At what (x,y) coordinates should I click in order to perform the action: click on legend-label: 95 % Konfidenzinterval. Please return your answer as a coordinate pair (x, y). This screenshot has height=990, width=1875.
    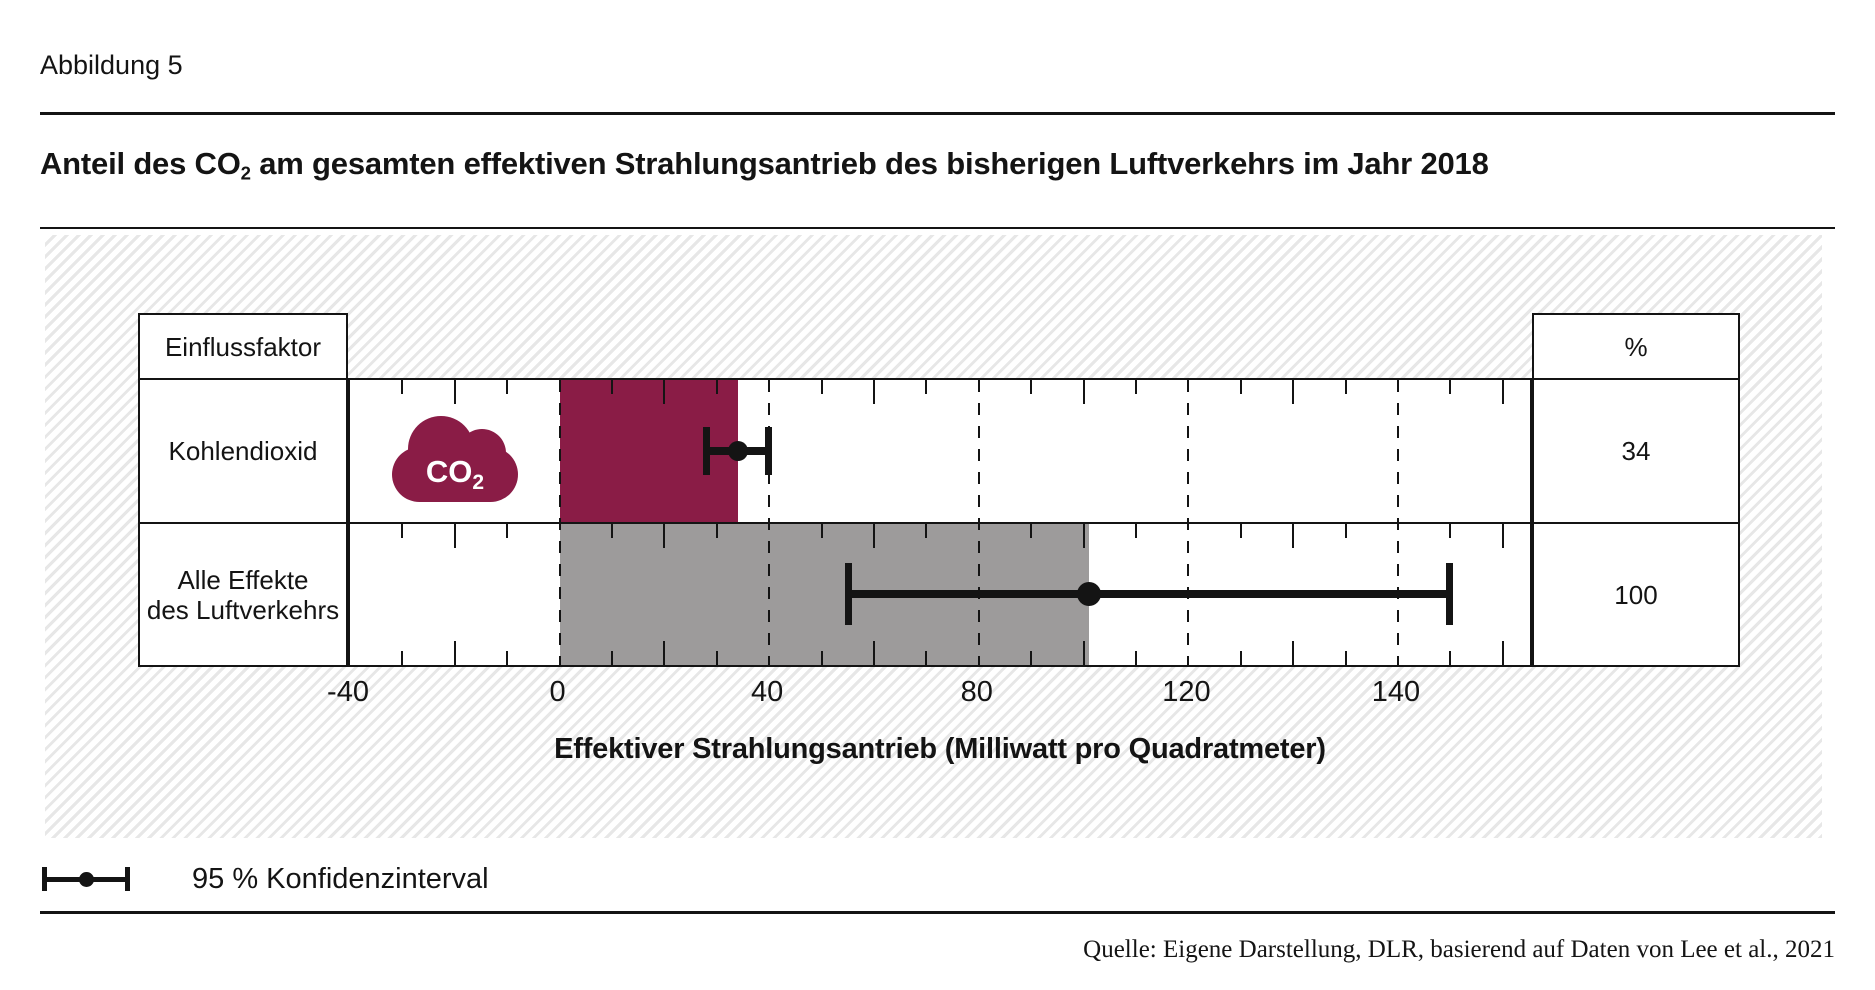
    Looking at the image, I should click on (340, 879).